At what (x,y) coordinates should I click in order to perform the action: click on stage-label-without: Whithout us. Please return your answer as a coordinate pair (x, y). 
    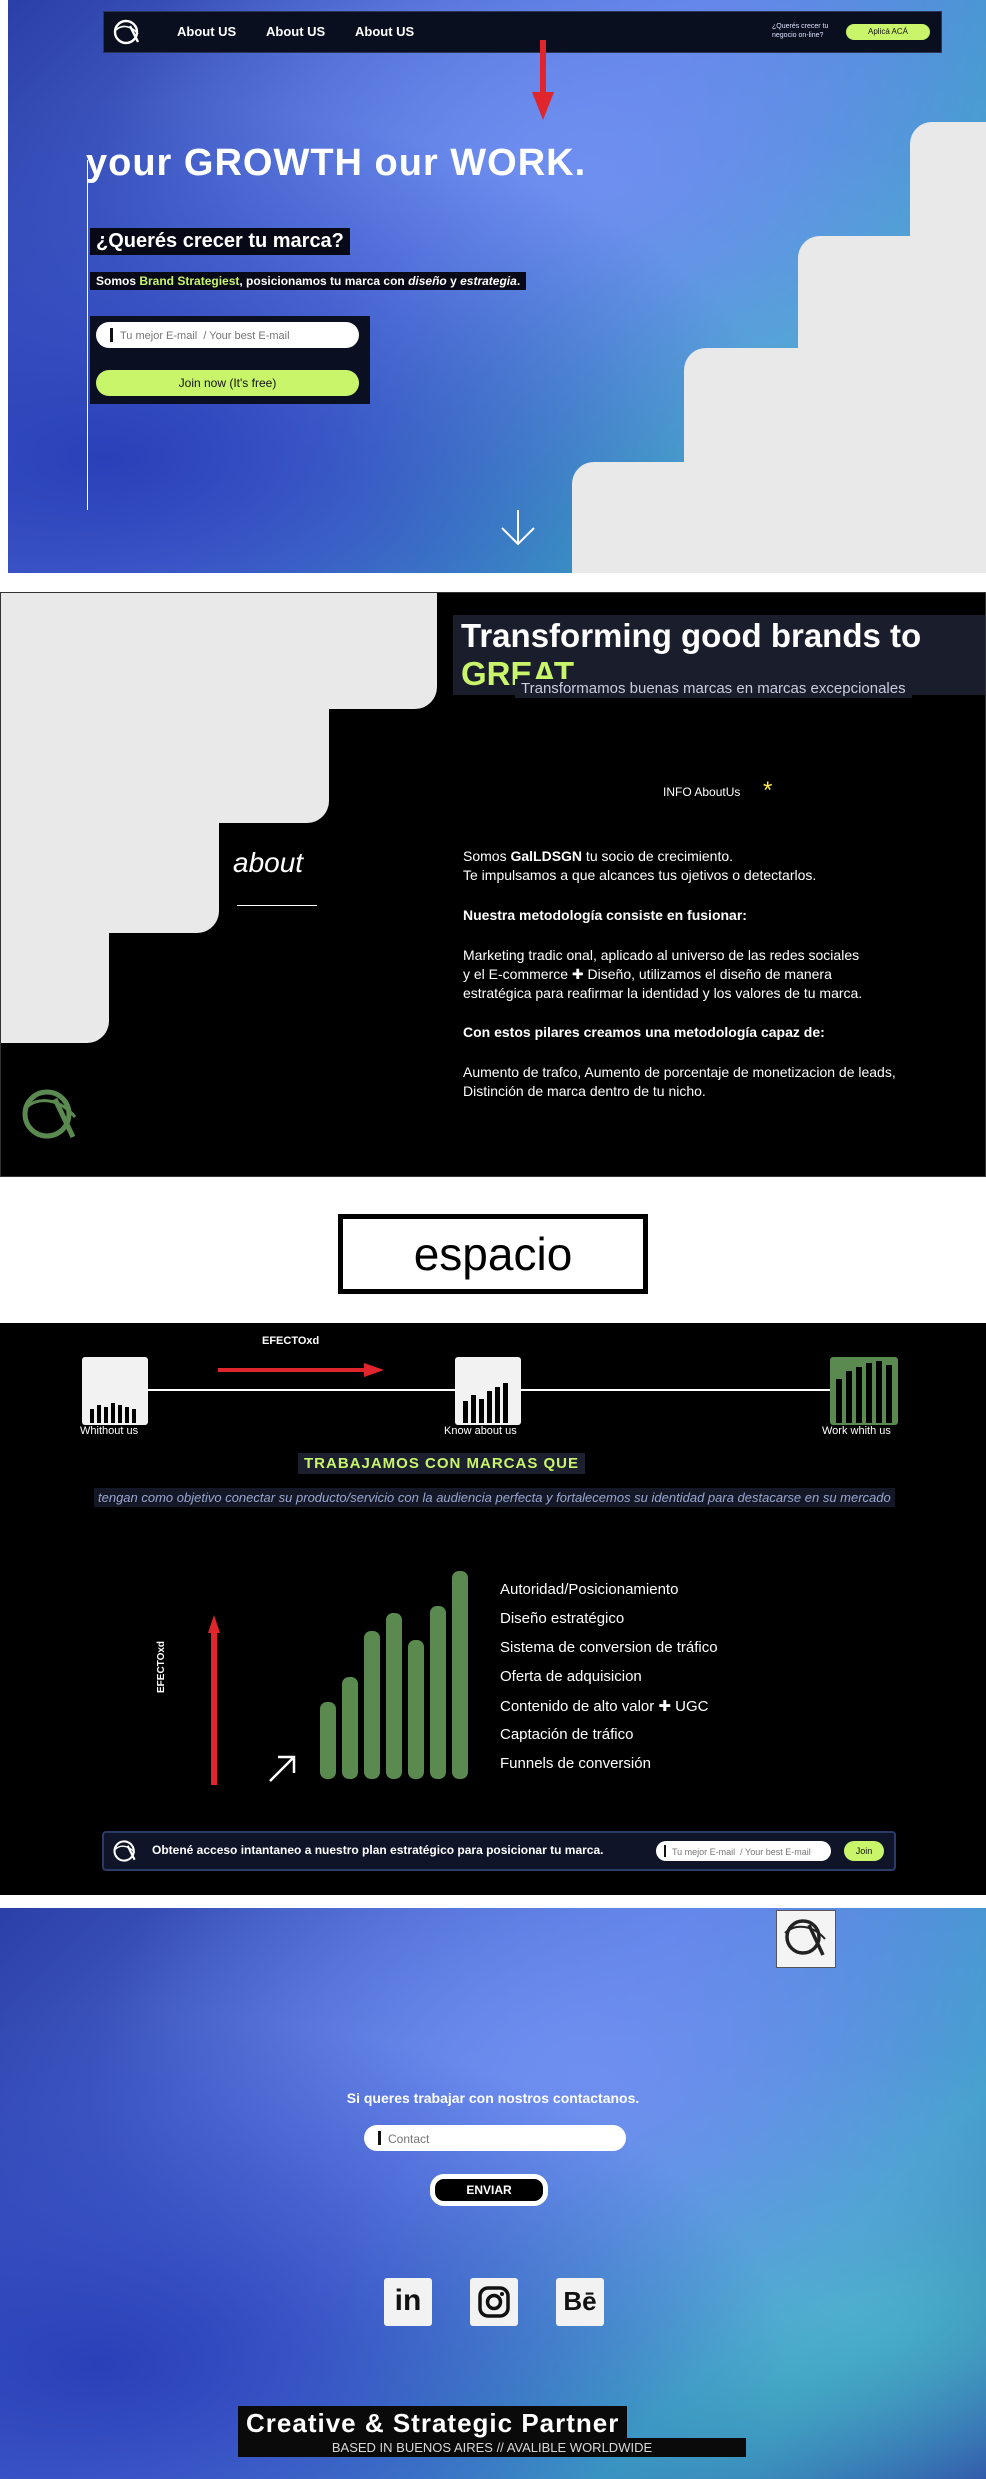
    Looking at the image, I should click on (109, 1431).